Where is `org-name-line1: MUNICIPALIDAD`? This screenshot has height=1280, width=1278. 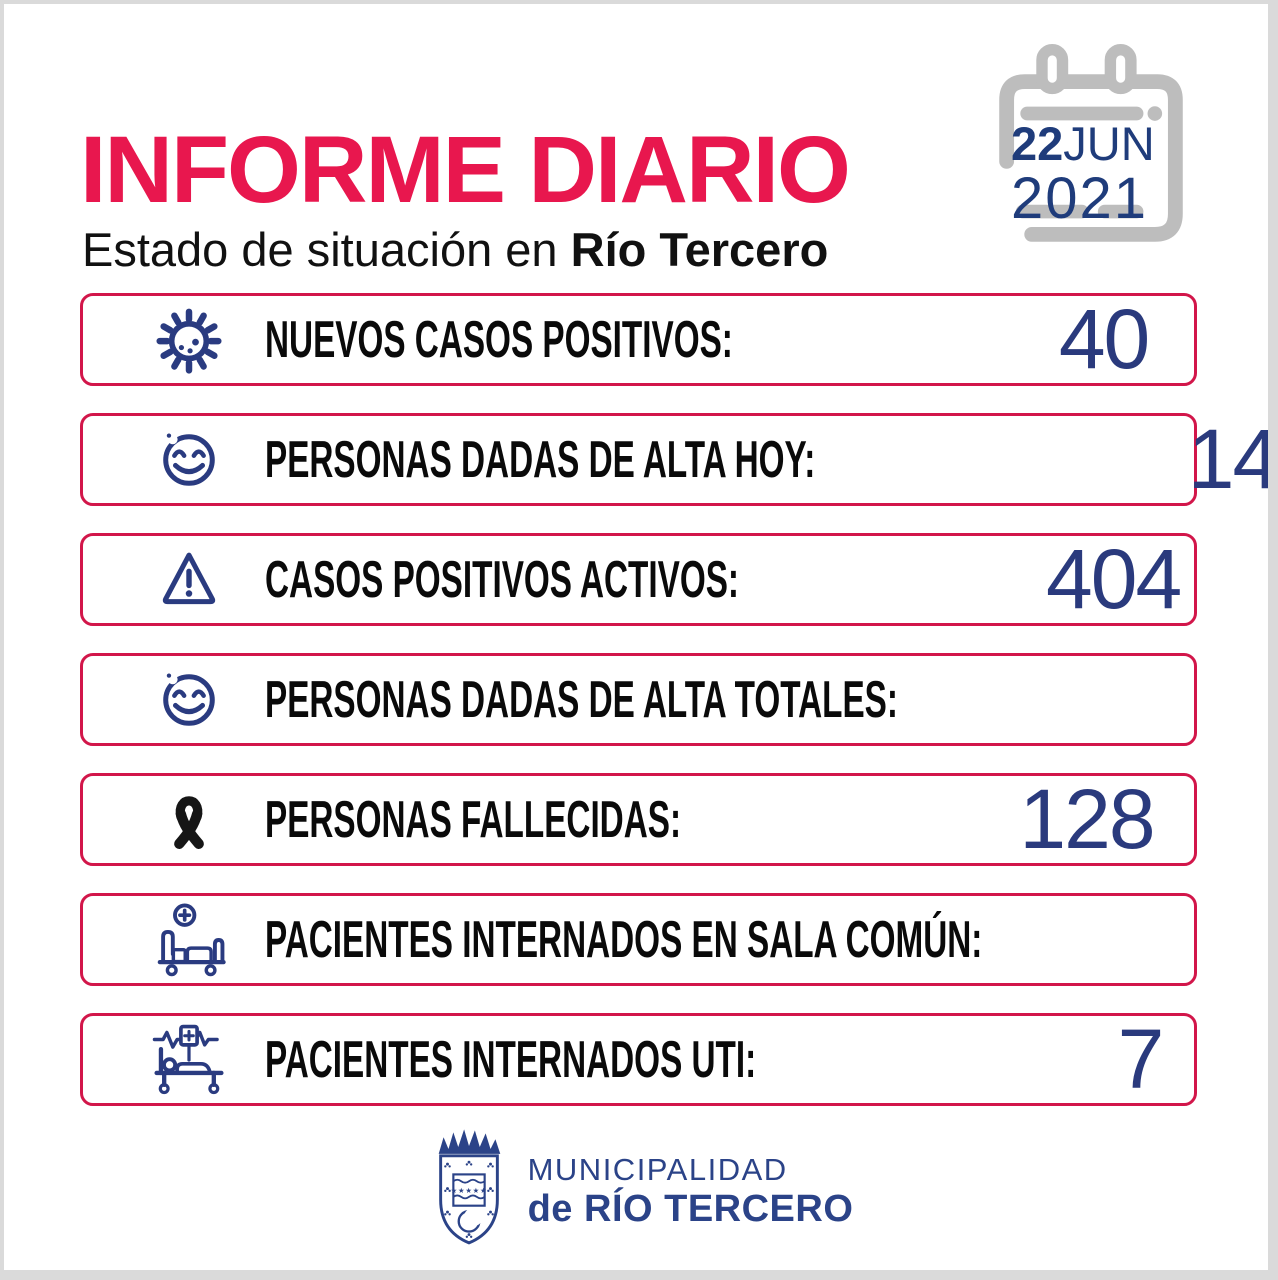 org-name-line1: MUNICIPALIDAD is located at coordinates (657, 1170).